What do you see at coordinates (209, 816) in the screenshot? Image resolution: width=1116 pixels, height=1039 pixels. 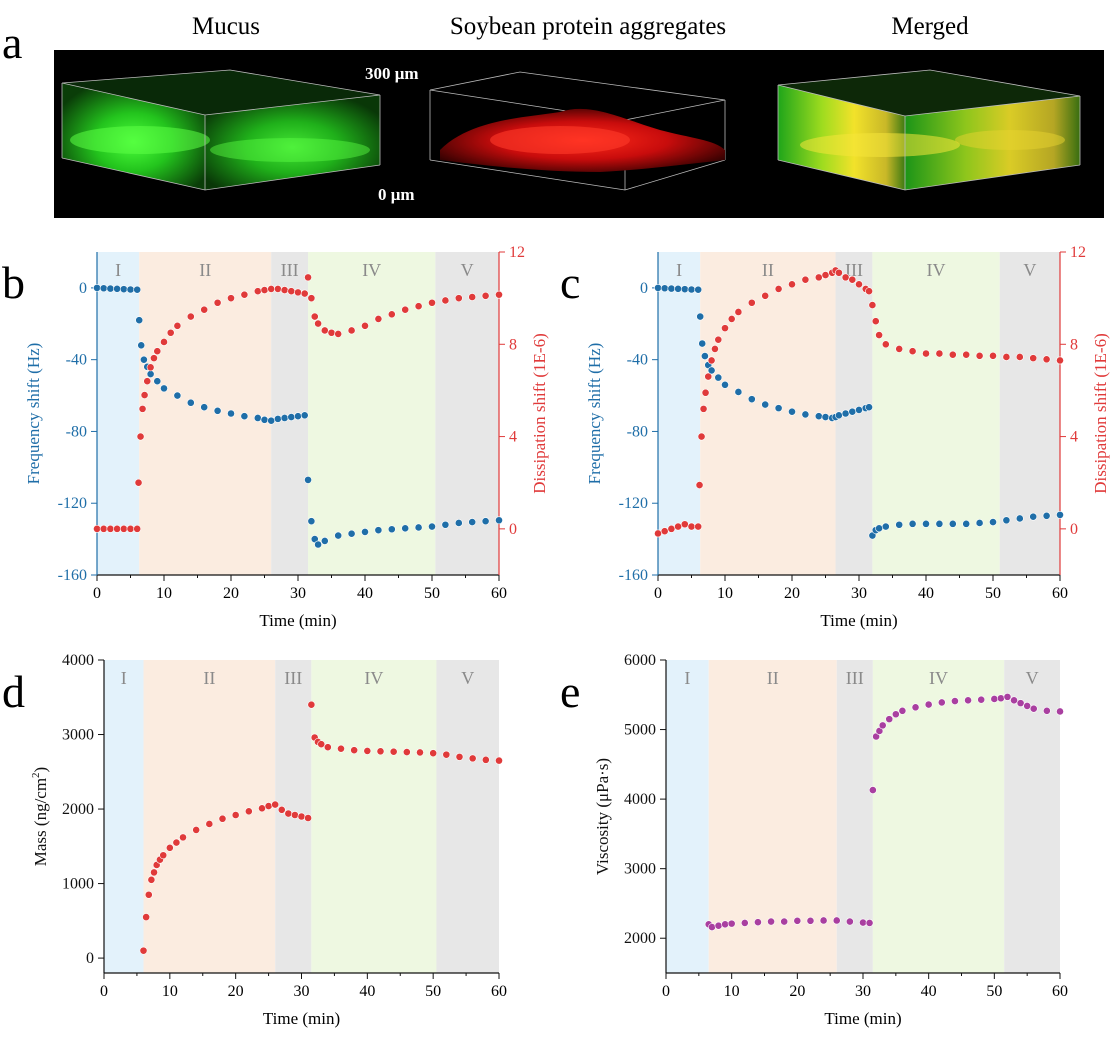 I see `region-d-II` at bounding box center [209, 816].